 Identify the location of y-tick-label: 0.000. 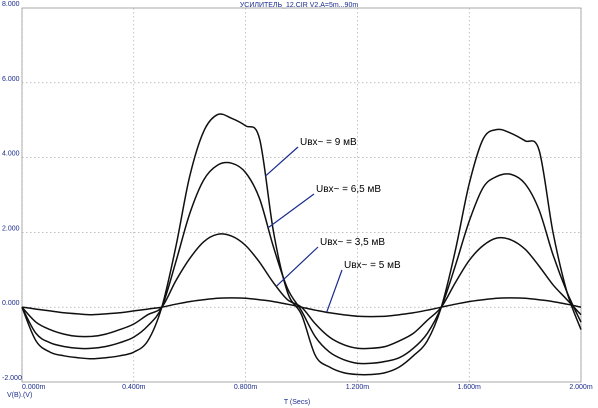
(11, 303).